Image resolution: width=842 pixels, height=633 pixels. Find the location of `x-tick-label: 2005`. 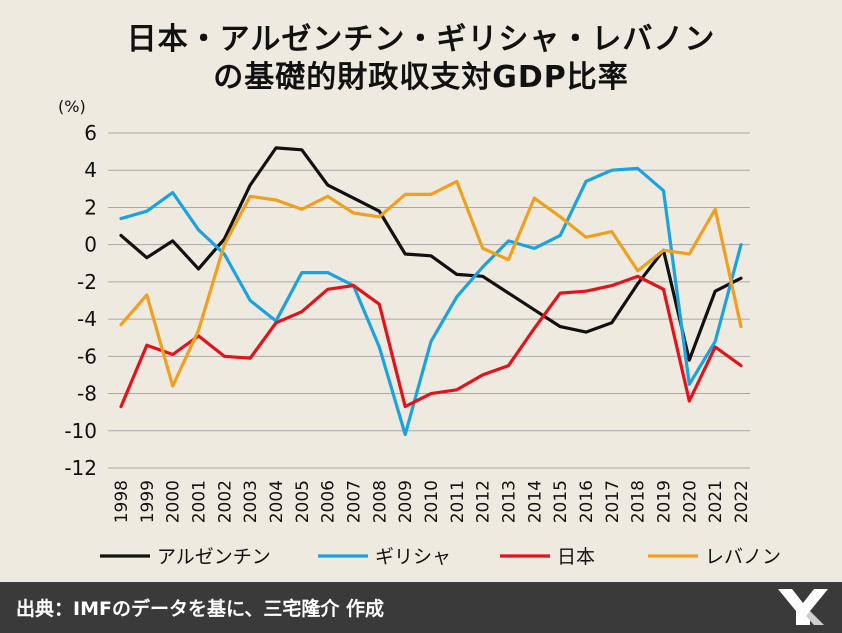

x-tick-label: 2005 is located at coordinates (303, 501).